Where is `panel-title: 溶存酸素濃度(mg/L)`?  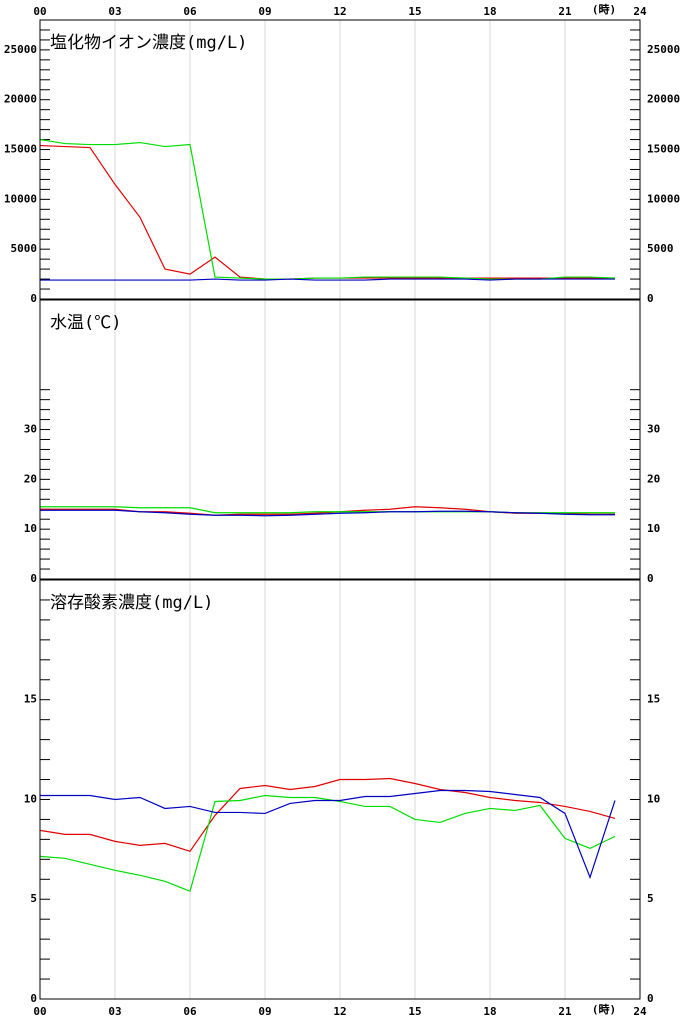
panel-title: 溶存酸素濃度(mg/L) is located at coordinates (131, 603).